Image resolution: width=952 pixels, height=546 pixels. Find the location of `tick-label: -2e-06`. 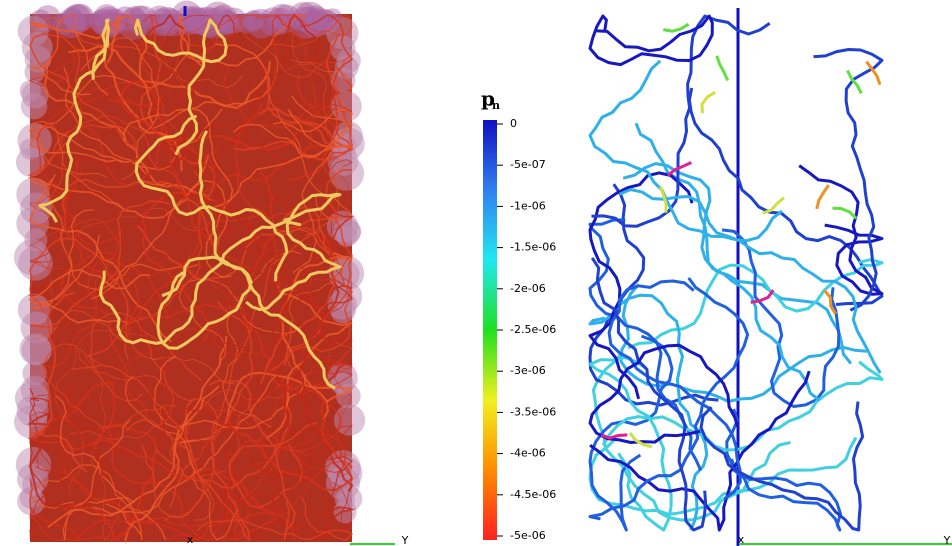

tick-label: -2e-06 is located at coordinates (528, 288).